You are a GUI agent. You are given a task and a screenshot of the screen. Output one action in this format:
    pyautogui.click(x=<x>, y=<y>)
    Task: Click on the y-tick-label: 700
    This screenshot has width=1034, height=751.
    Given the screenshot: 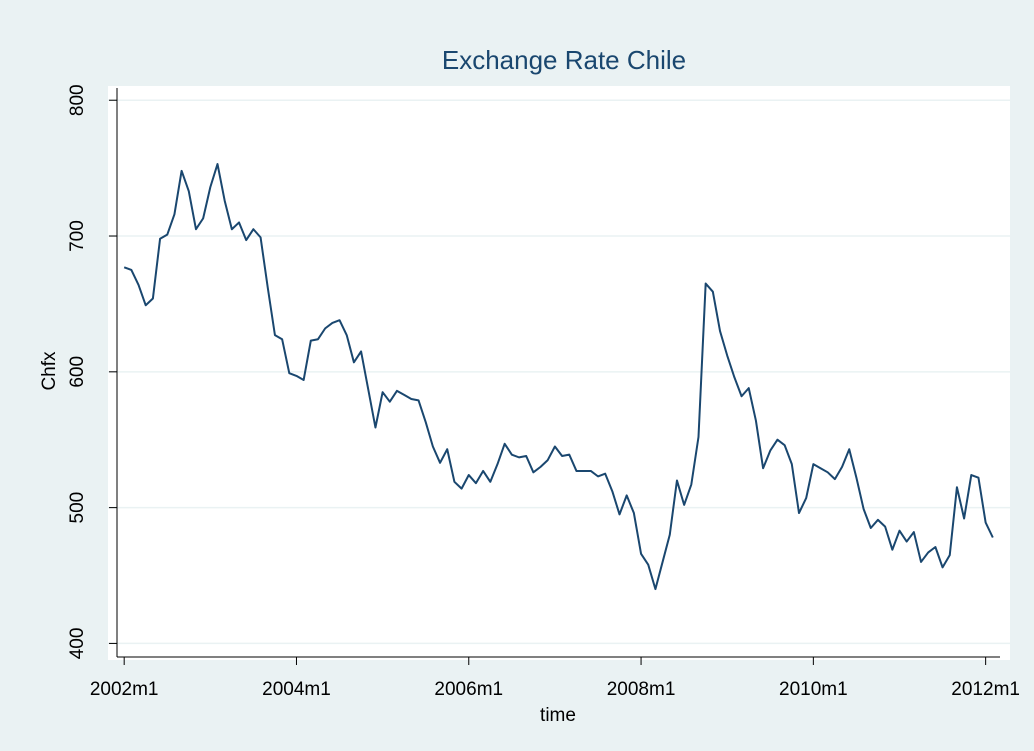 What is the action you would take?
    pyautogui.click(x=77, y=236)
    